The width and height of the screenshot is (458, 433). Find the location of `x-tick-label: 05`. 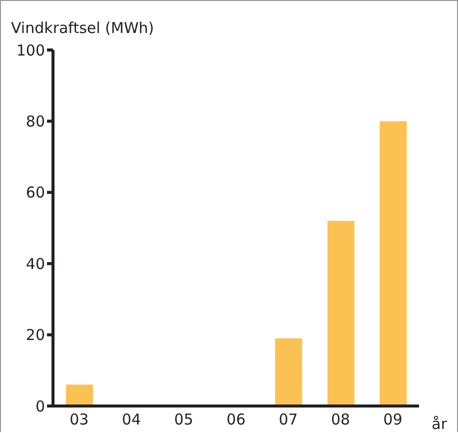

x-tick-label: 05 is located at coordinates (184, 419).